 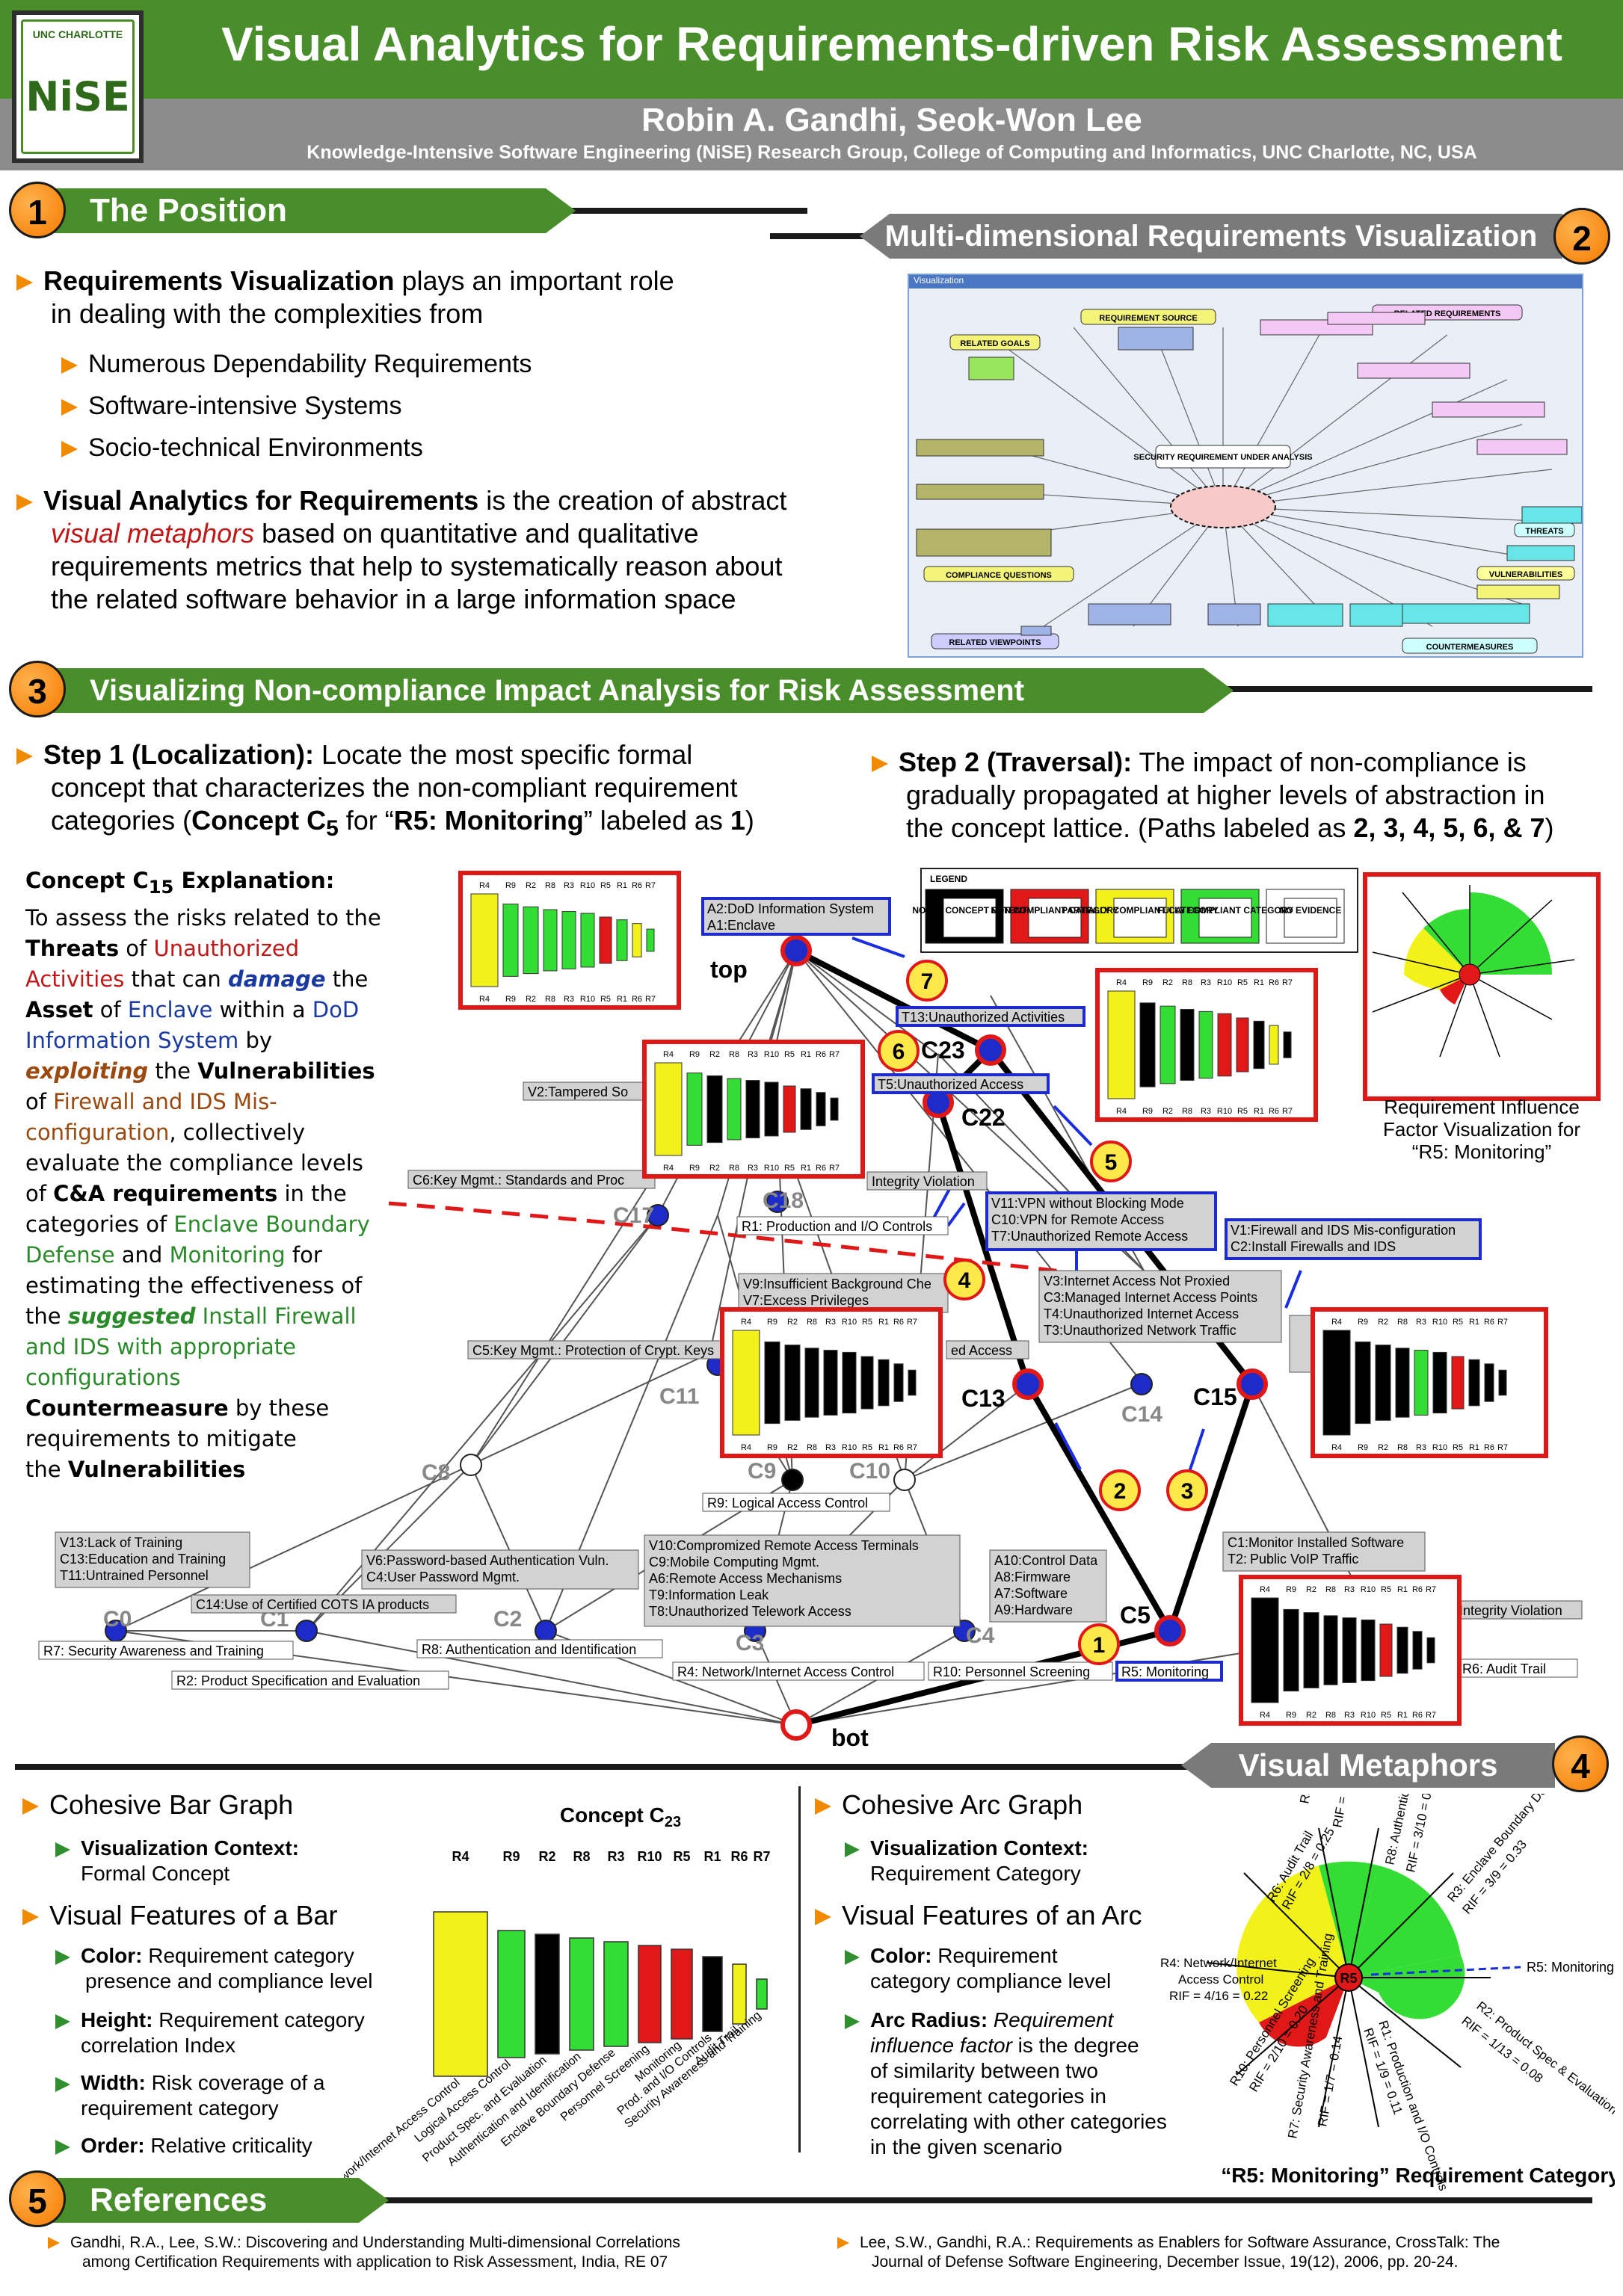 I want to click on box-c4b: C4:User Password Mgmt., so click(x=443, y=1577).